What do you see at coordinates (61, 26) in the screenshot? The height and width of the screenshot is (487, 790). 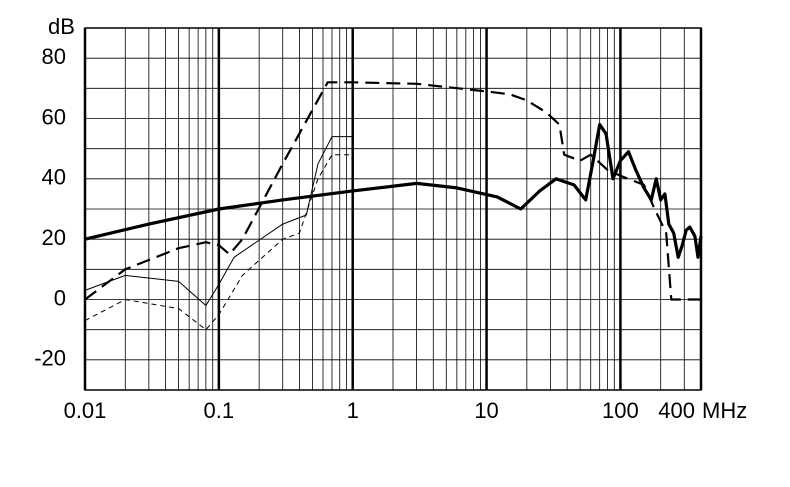 I see `y-axis-label: dB` at bounding box center [61, 26].